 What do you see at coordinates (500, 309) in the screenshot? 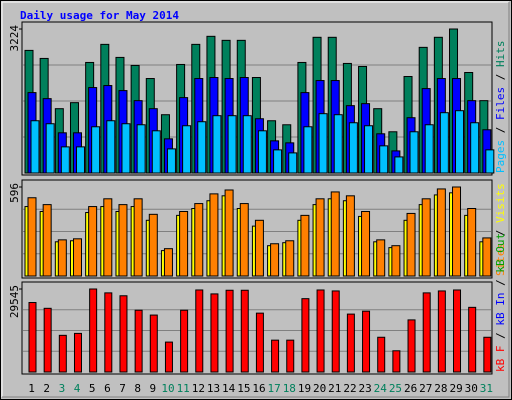
I see `legend-entry: kB In` at bounding box center [500, 309].